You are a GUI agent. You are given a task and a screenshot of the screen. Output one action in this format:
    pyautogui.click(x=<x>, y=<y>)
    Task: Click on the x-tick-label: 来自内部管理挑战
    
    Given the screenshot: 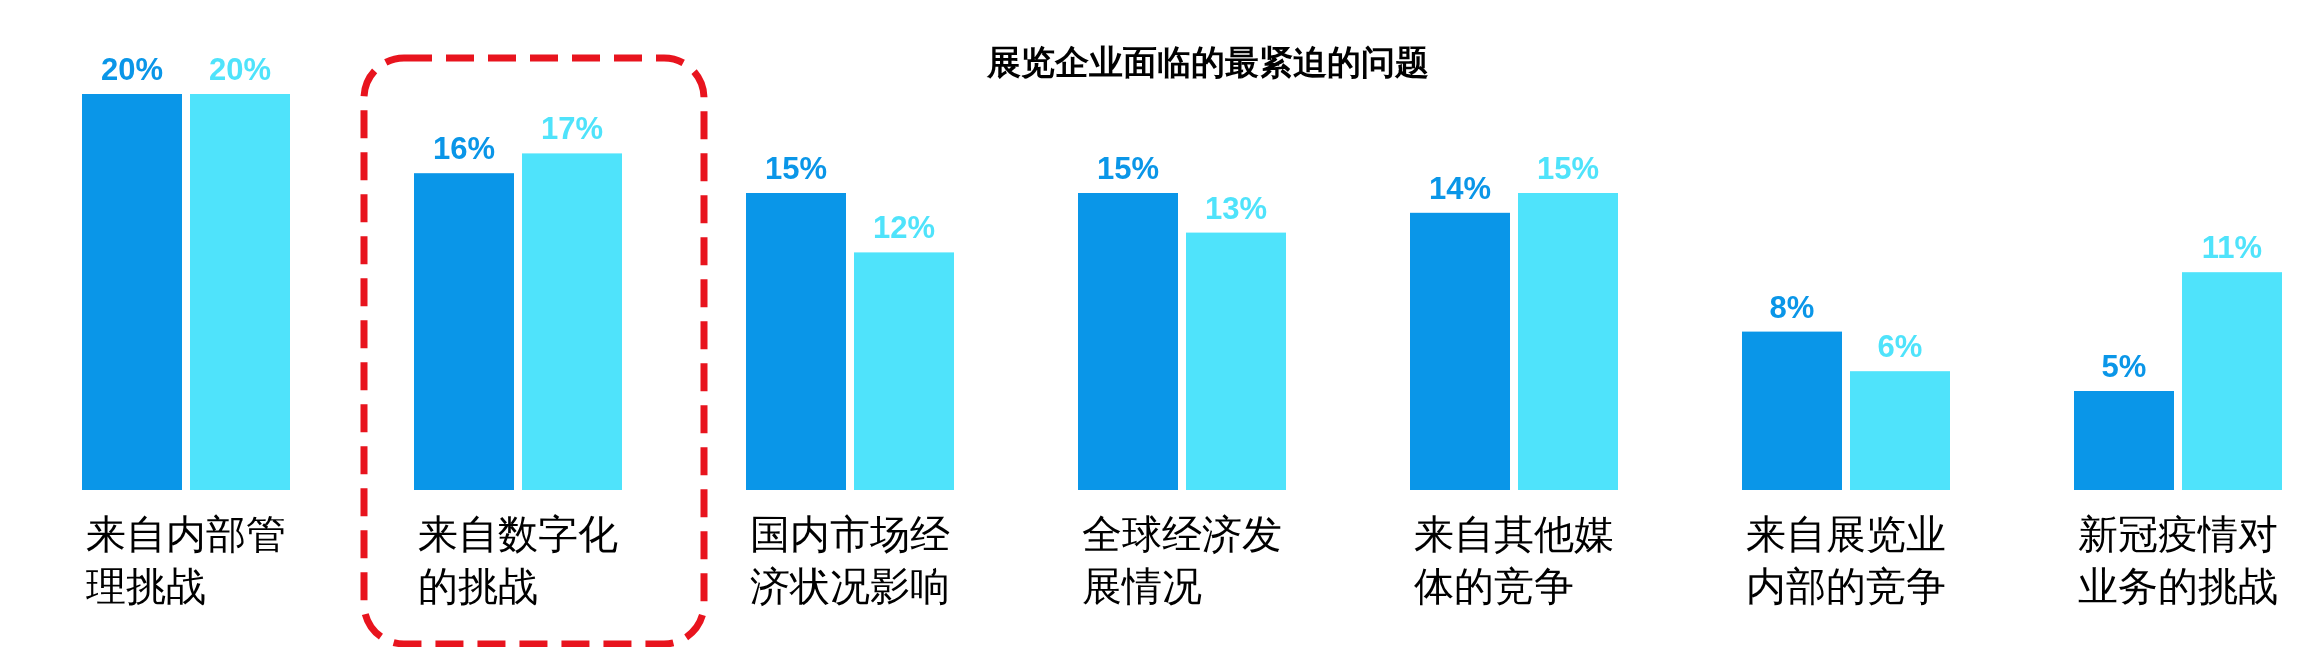 What is the action you would take?
    pyautogui.click(x=186, y=560)
    